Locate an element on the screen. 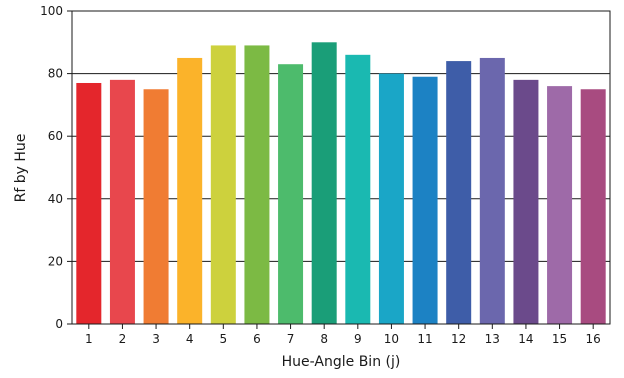 The height and width of the screenshot is (378, 624). x-tick-label: 1 is located at coordinates (89, 339).